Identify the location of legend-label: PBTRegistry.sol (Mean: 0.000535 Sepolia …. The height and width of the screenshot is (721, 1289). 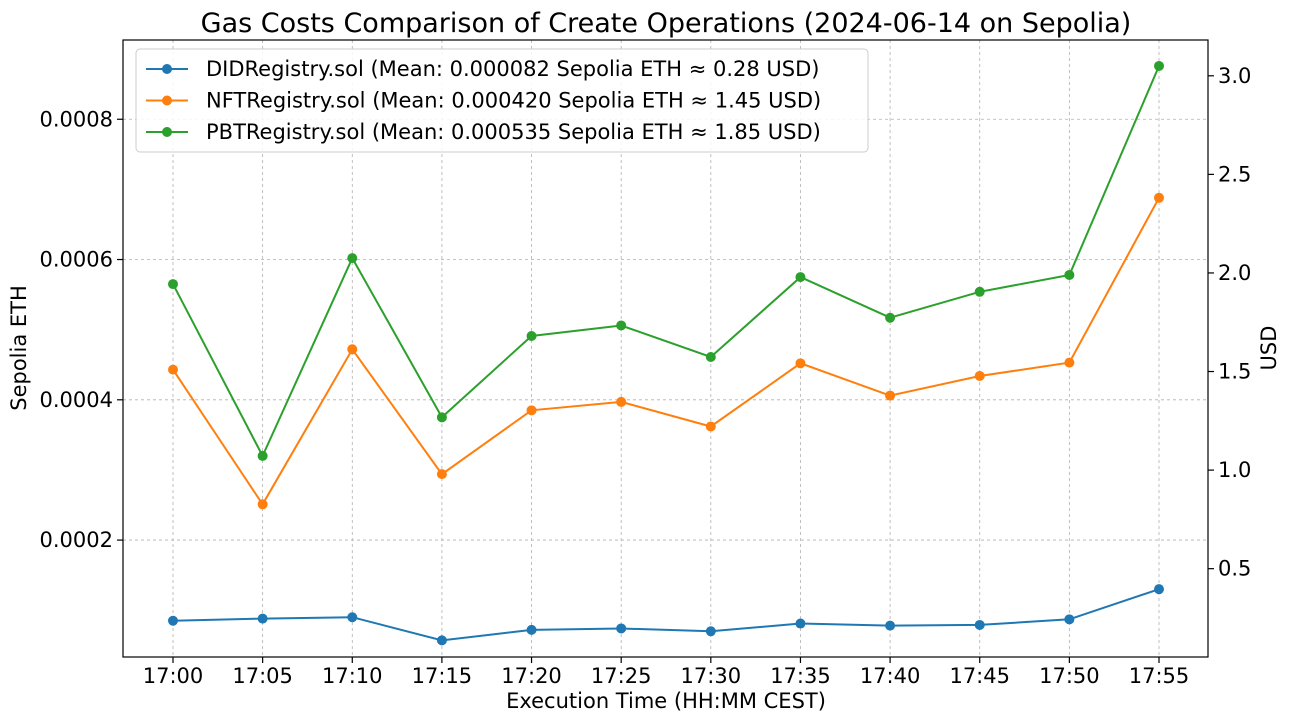
(513, 132).